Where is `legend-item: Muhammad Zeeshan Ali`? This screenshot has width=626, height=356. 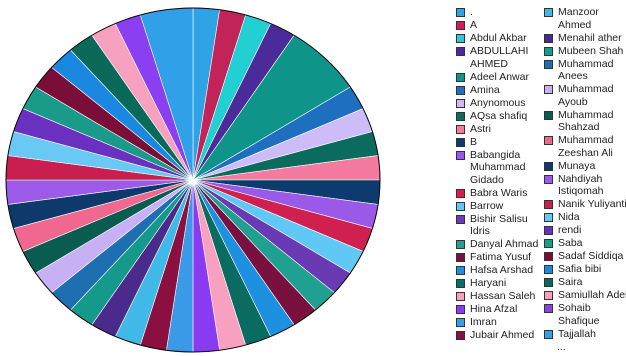
legend-item: Muhammad Zeeshan Ali is located at coordinates (585, 146).